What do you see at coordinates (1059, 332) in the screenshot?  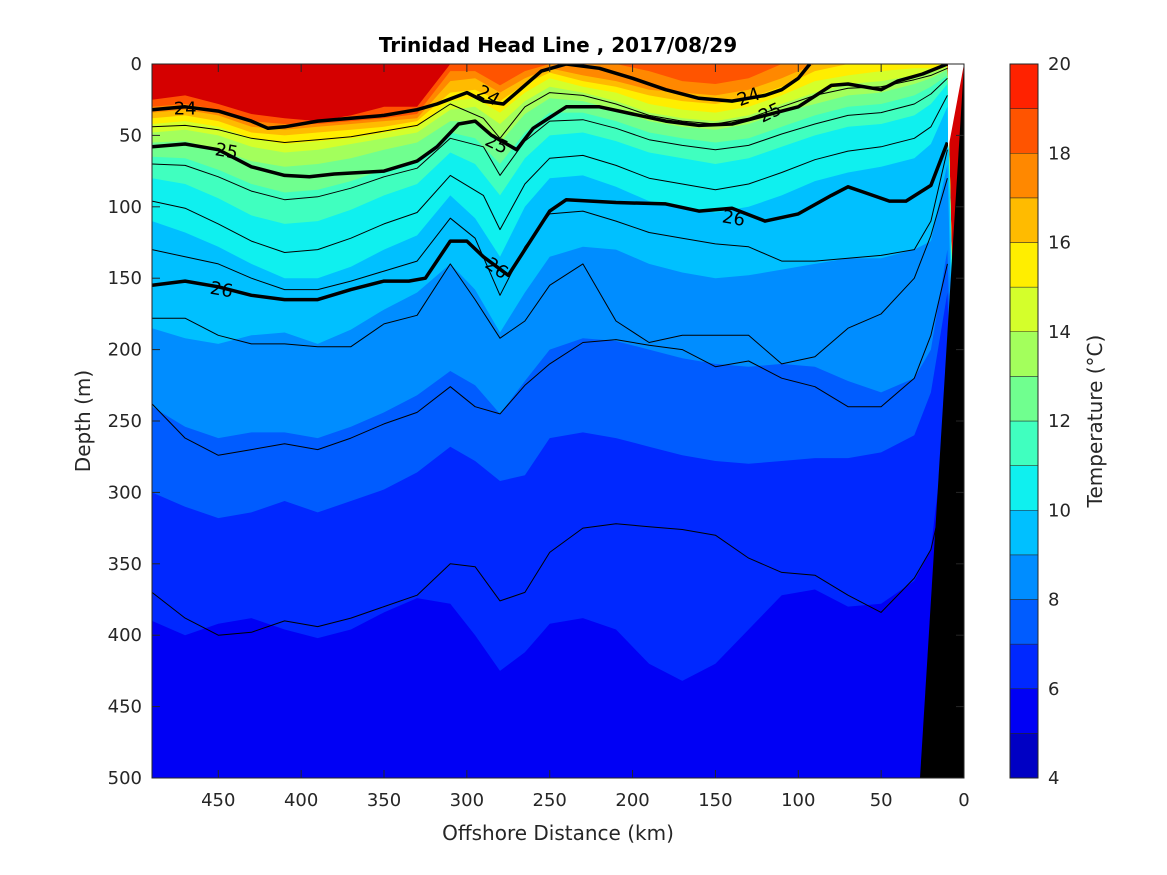 I see `colorbar-tick-label: 14` at bounding box center [1059, 332].